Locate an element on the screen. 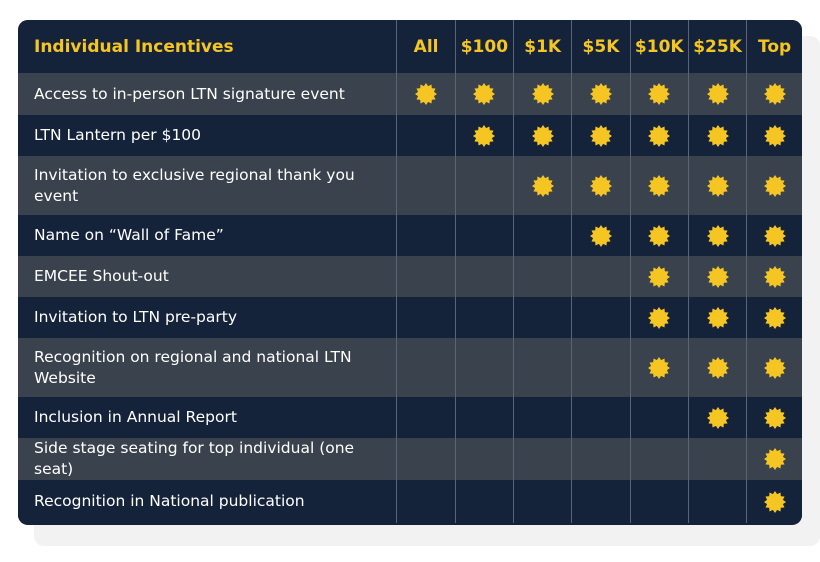  table-row: Access to in-person LTN signature event is located at coordinates (410, 94).